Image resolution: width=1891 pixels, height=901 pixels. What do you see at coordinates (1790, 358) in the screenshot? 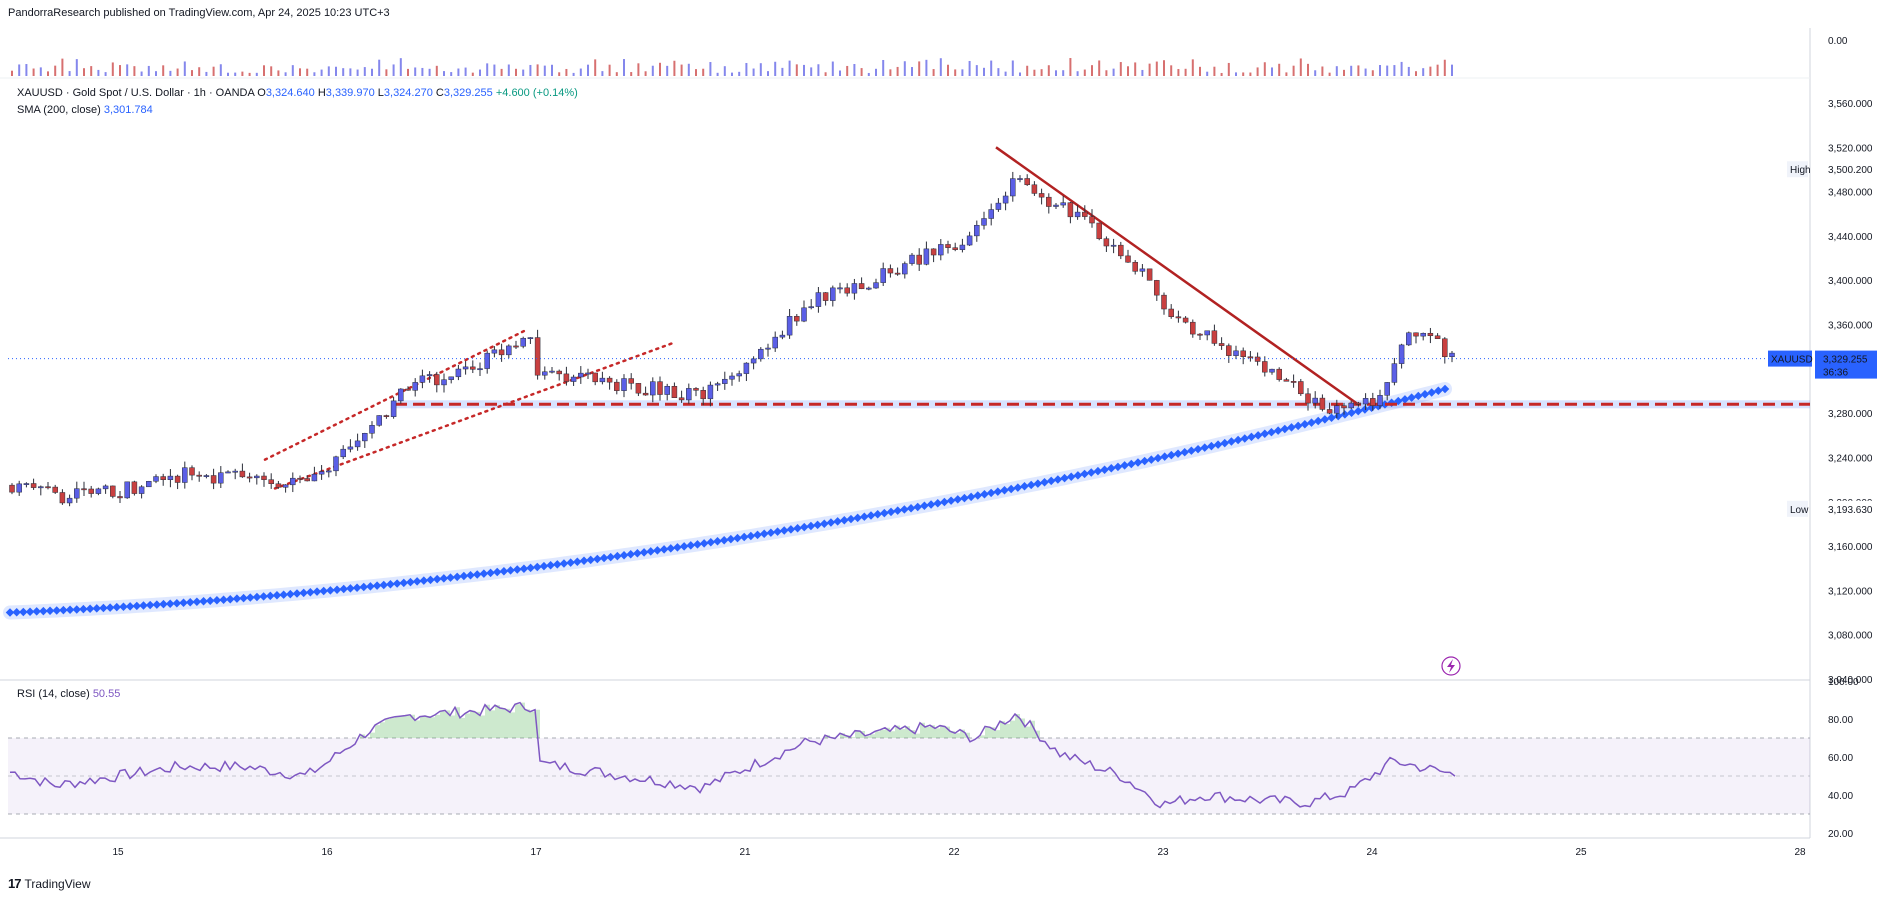
I see `symbol-tag-bg` at bounding box center [1790, 358].